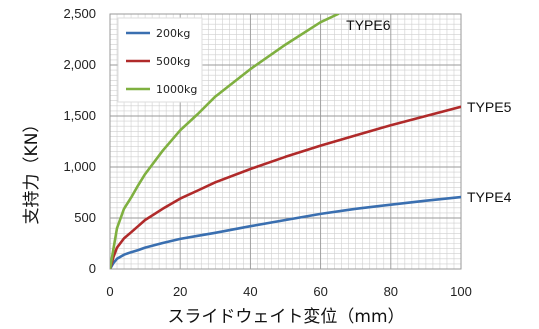  What do you see at coordinates (489, 197) in the screenshot?
I see `series-end-label-TYPE4: TYPE4` at bounding box center [489, 197].